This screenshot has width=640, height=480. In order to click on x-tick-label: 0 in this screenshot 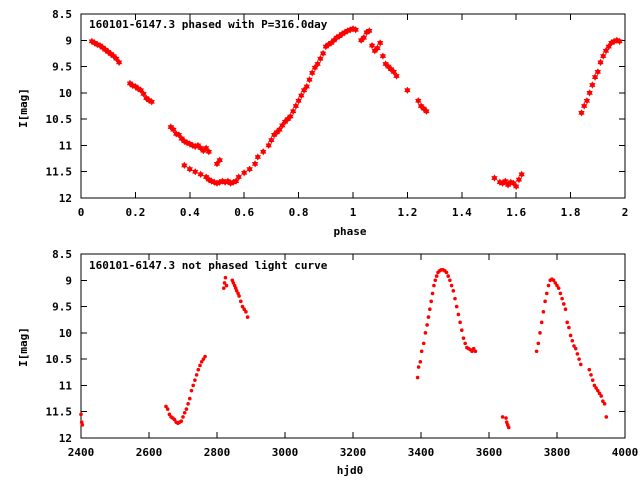, I will do `click(81, 212)`.